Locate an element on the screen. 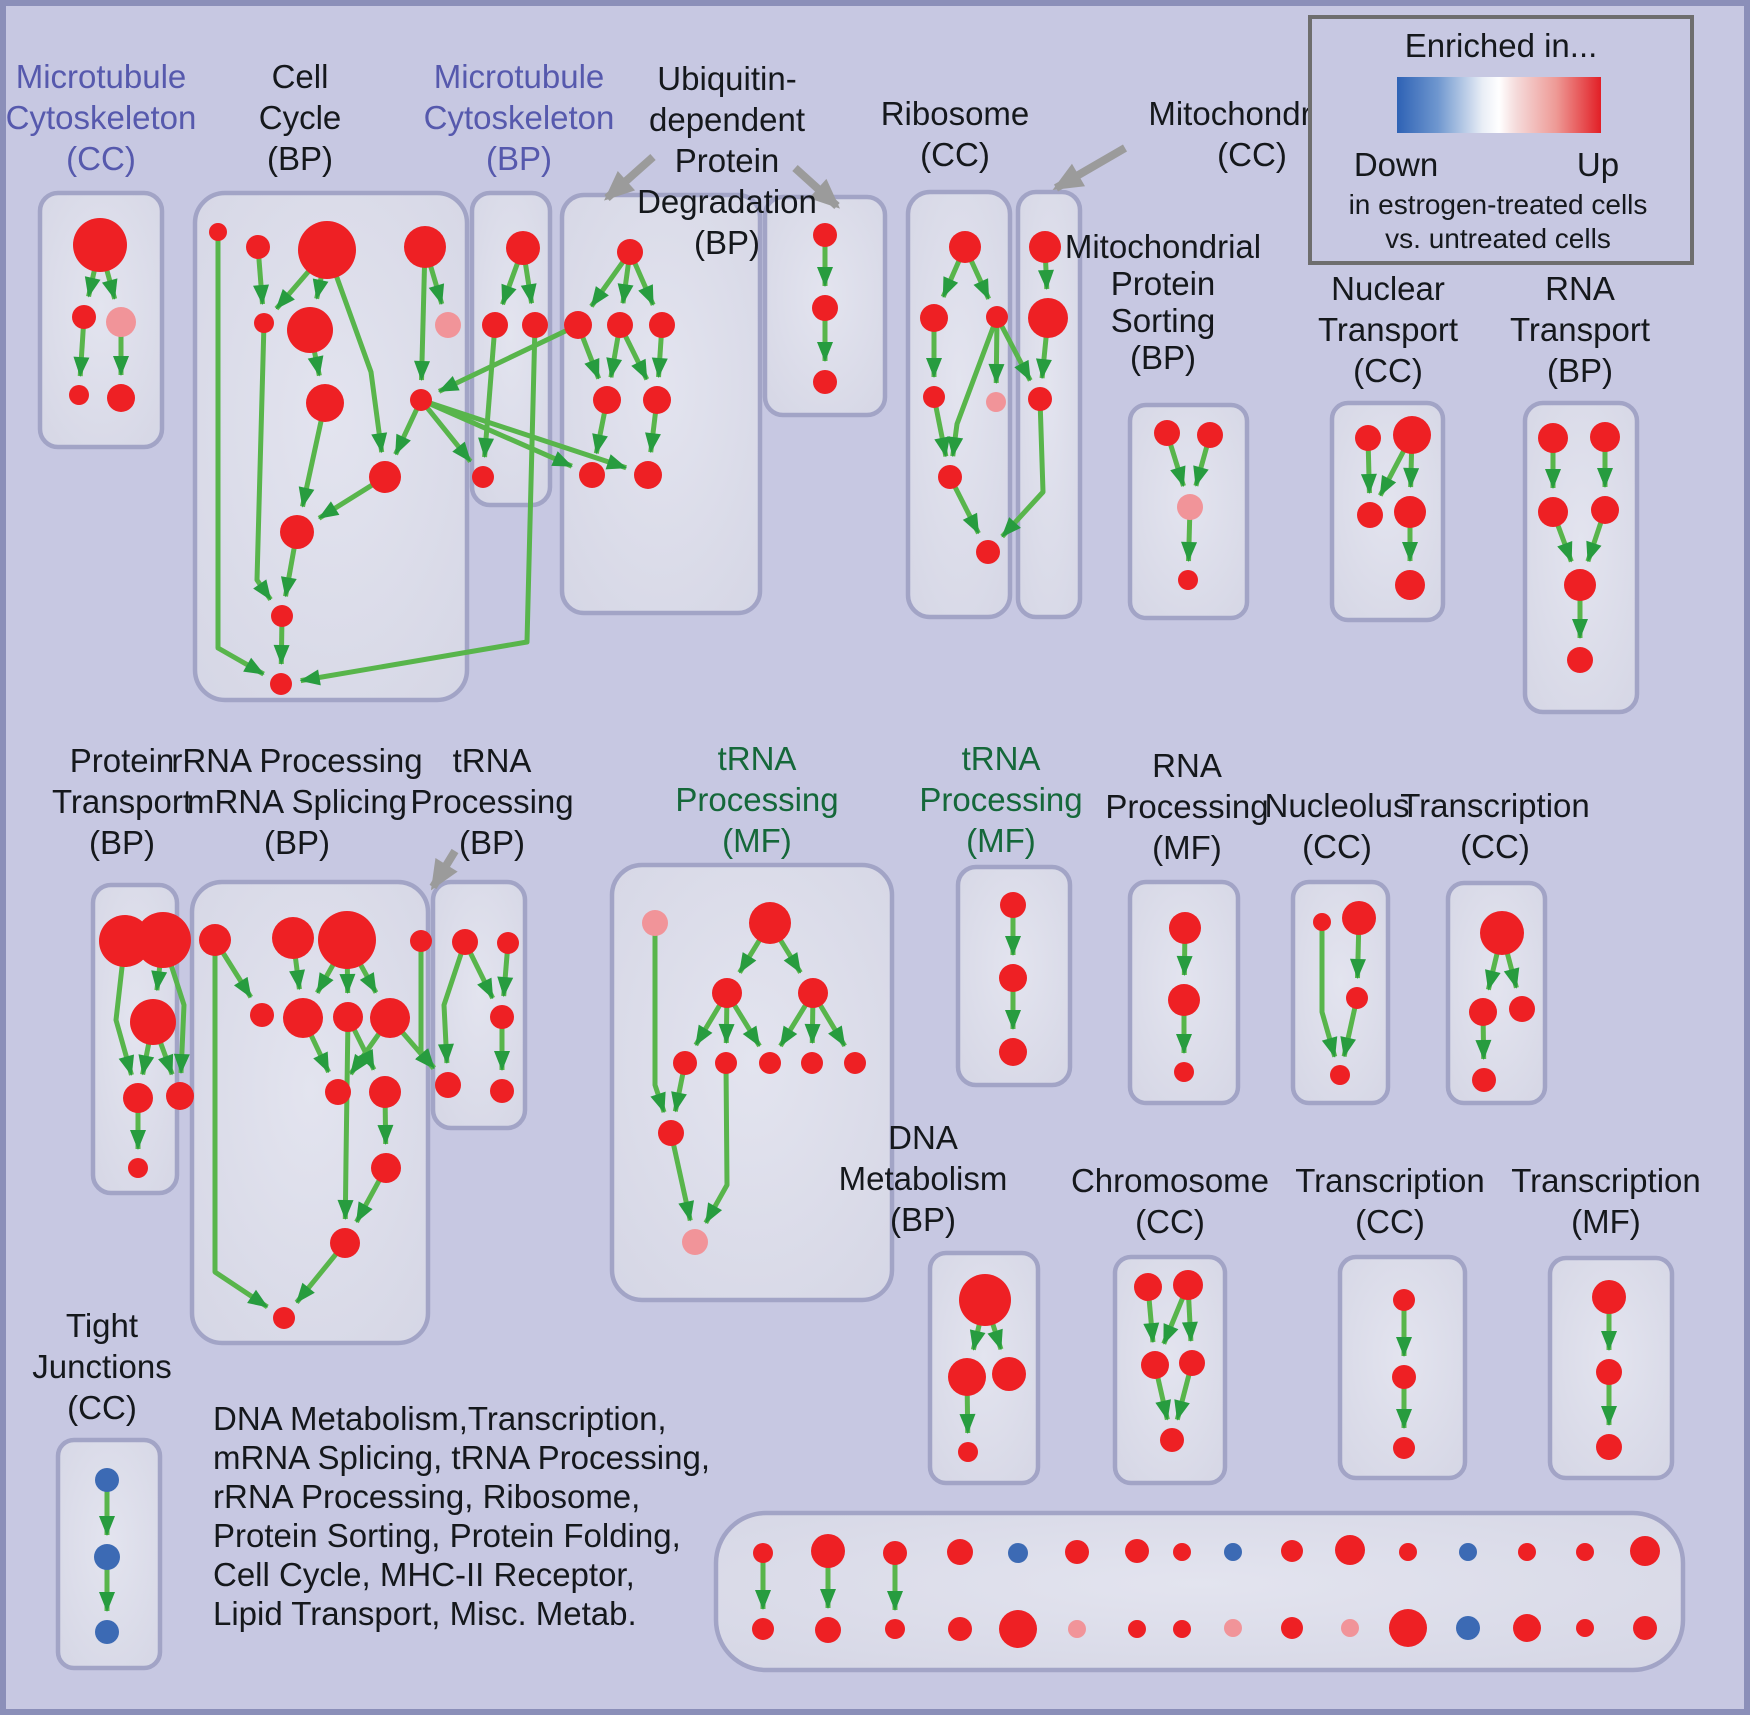  gene-node-M0 is located at coordinates (523, 248).